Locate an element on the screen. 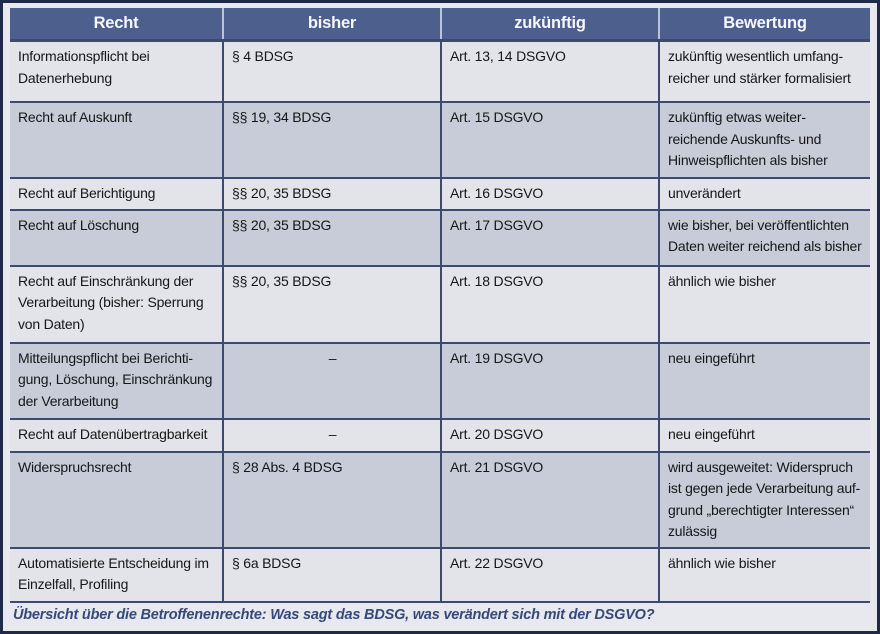 The height and width of the screenshot is (634, 880). column-header-bisher: bisher is located at coordinates (331, 23).